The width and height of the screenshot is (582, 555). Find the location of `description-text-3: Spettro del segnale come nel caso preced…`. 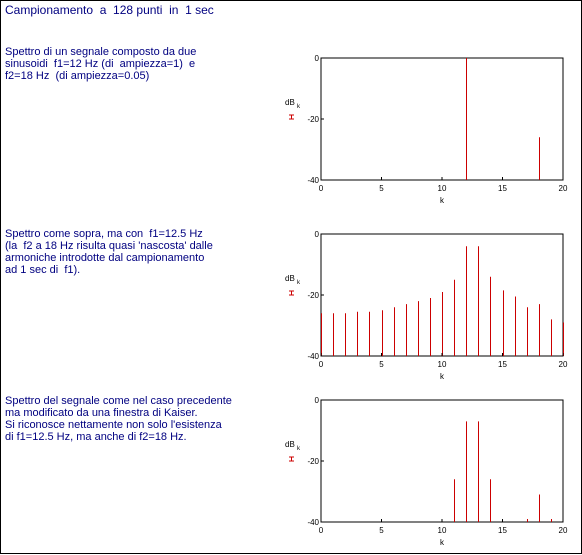

description-text-3: Spettro del segnale come nel caso preced… is located at coordinates (118, 419).